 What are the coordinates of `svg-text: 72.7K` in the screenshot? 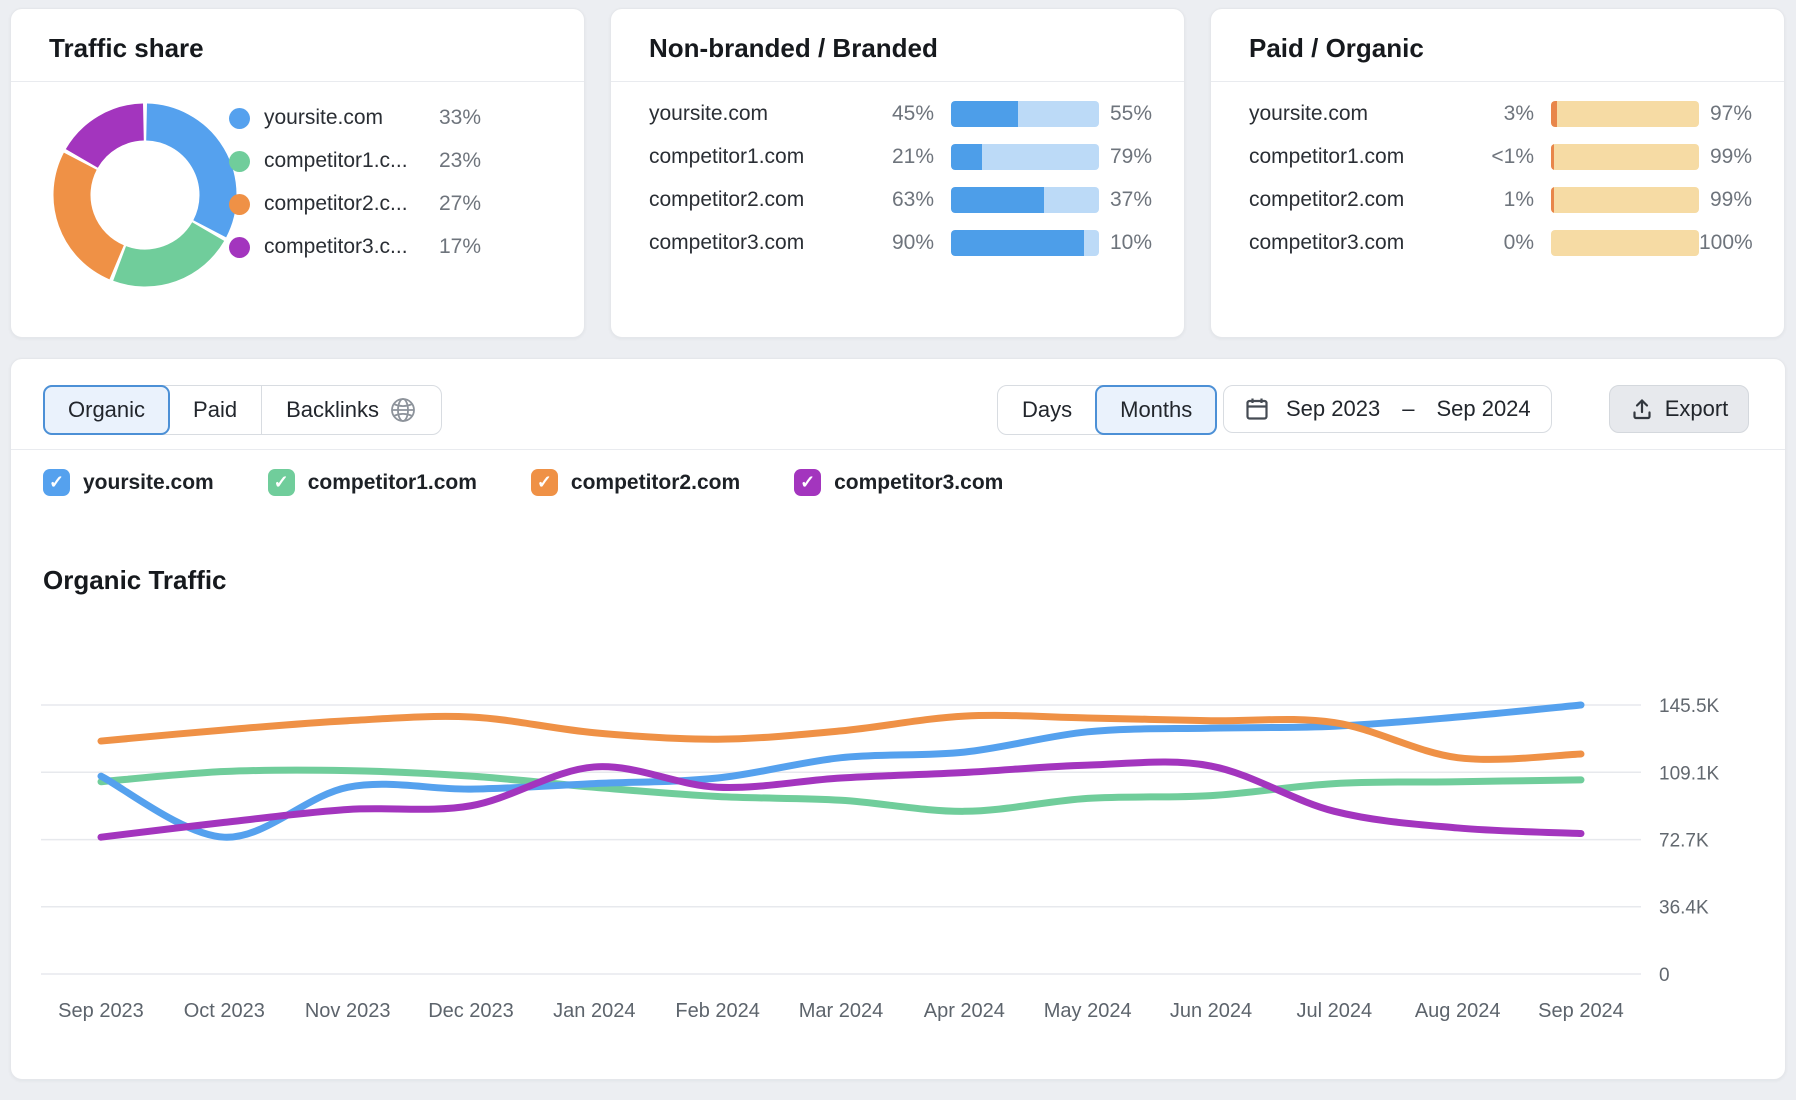 It's located at (1684, 841).